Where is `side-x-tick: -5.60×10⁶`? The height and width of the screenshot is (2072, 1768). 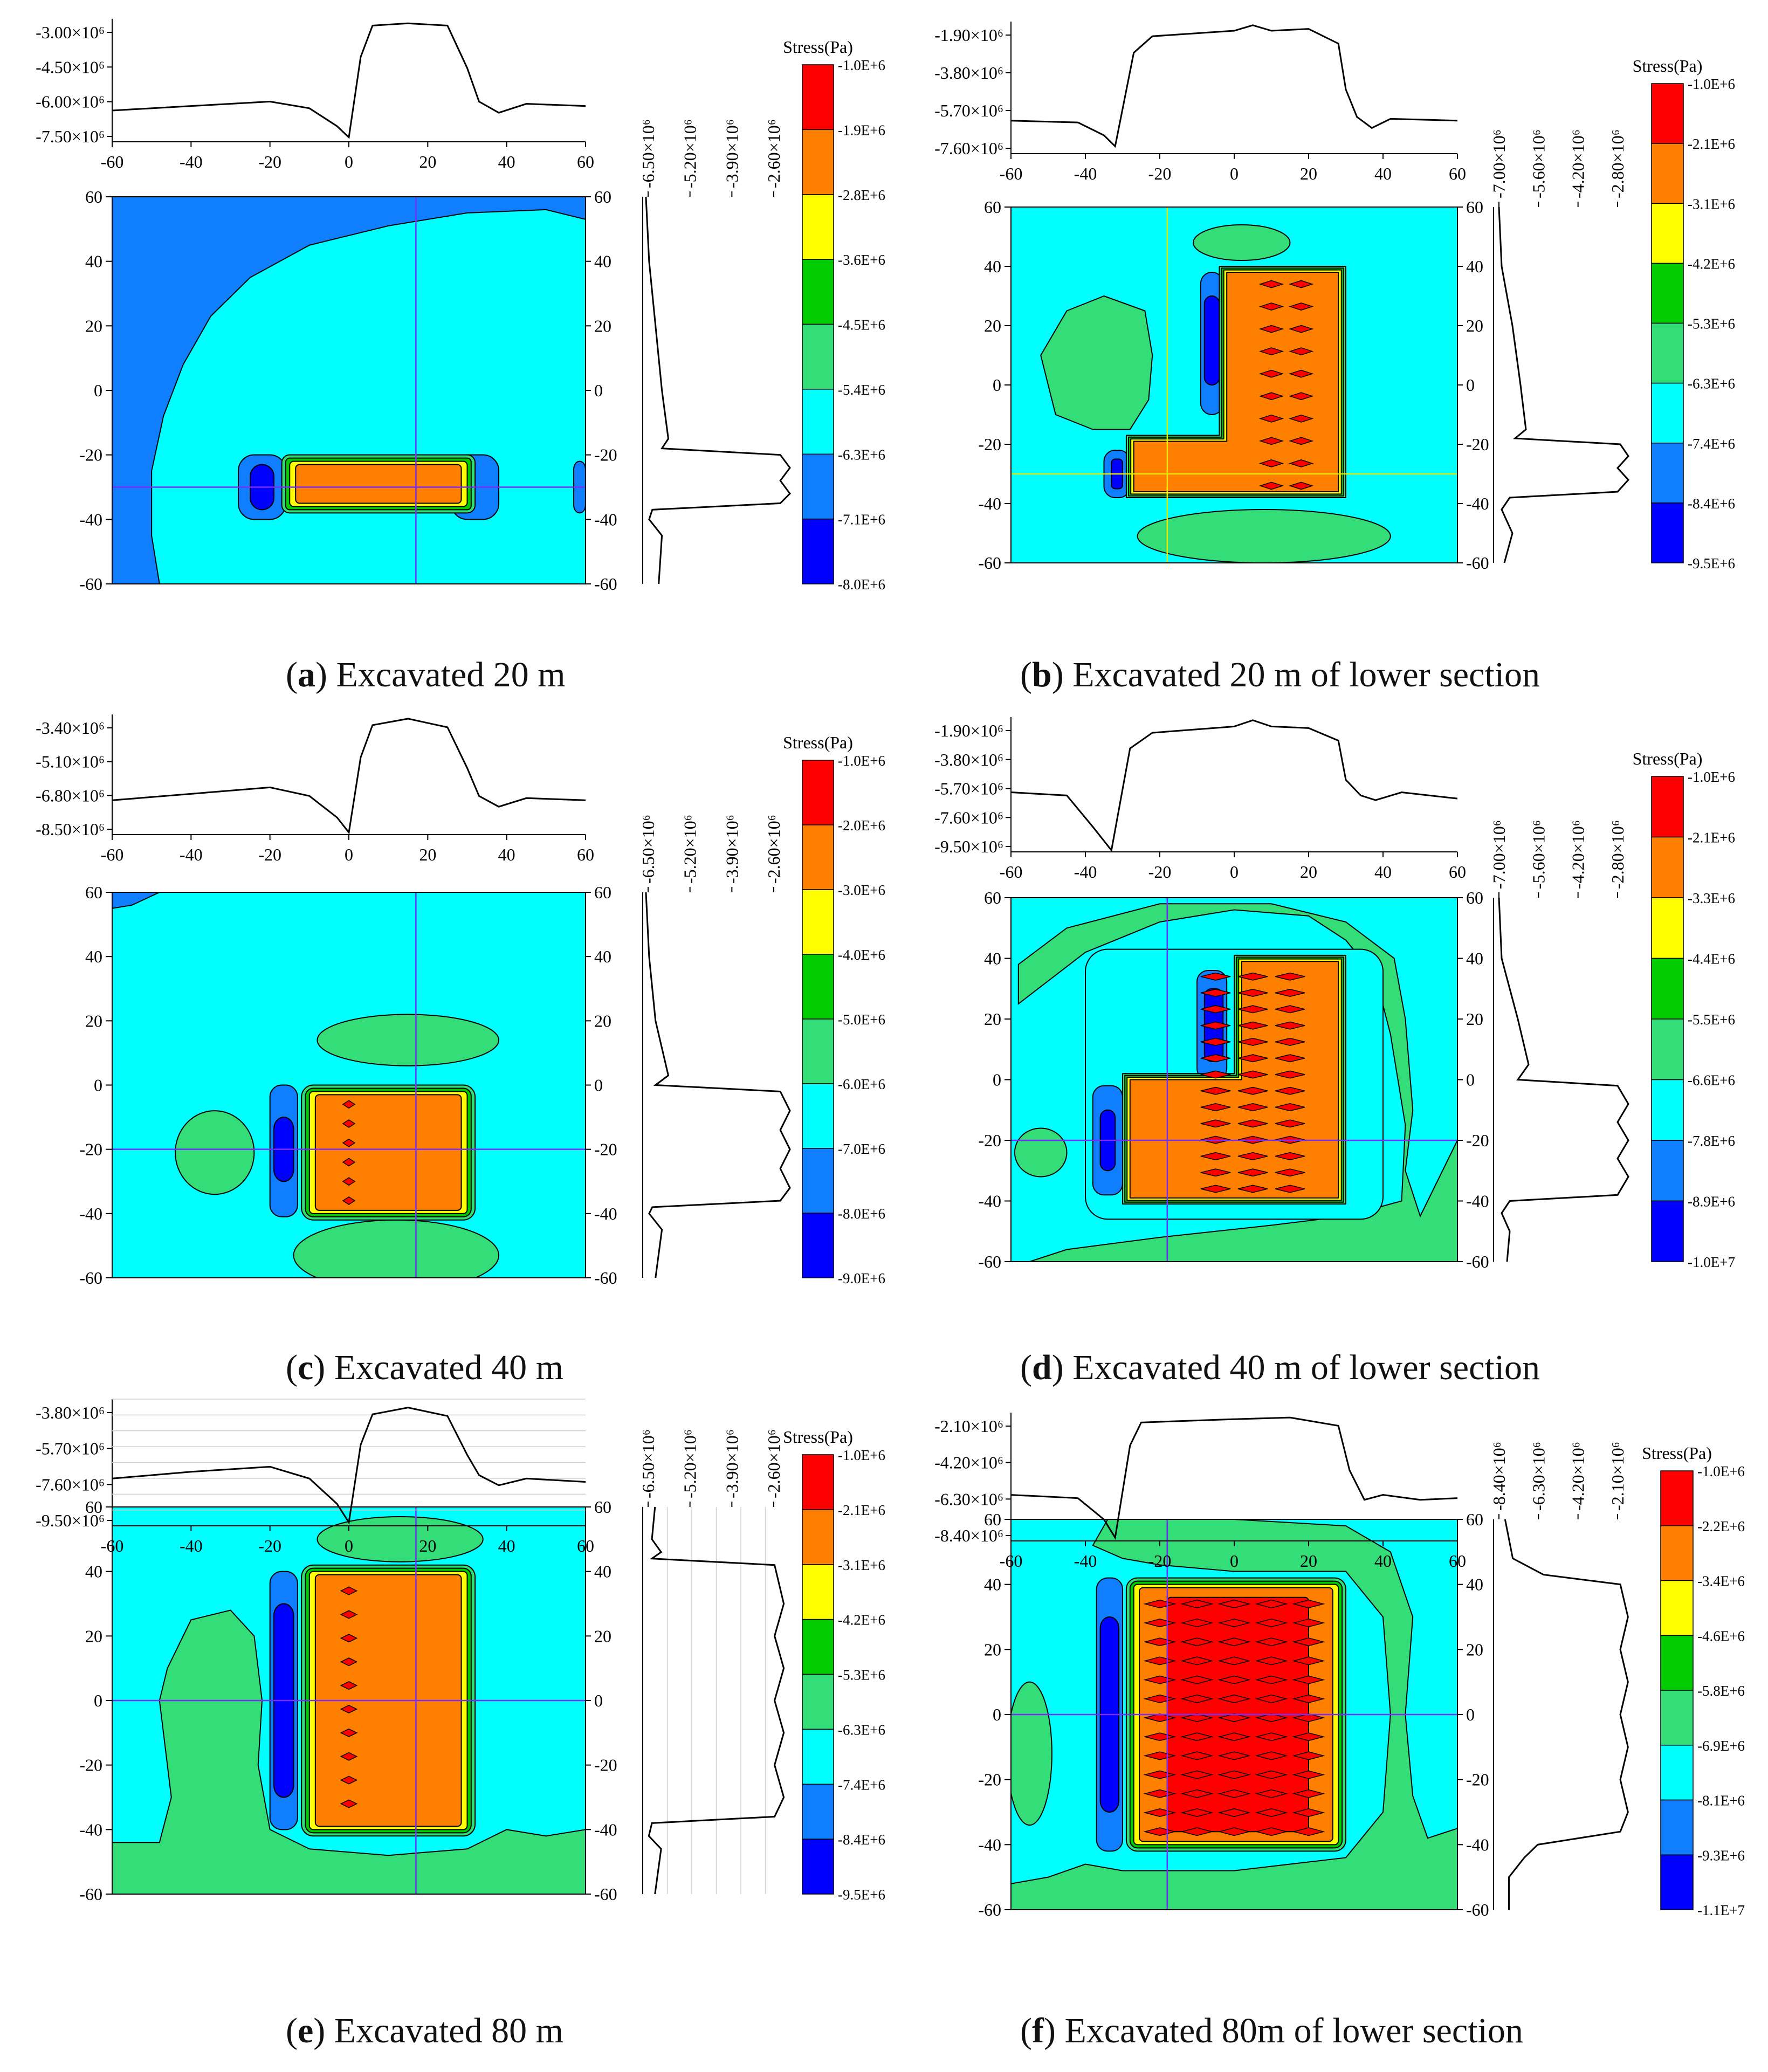 side-x-tick: -5.60×10⁶ is located at coordinates (1539, 855).